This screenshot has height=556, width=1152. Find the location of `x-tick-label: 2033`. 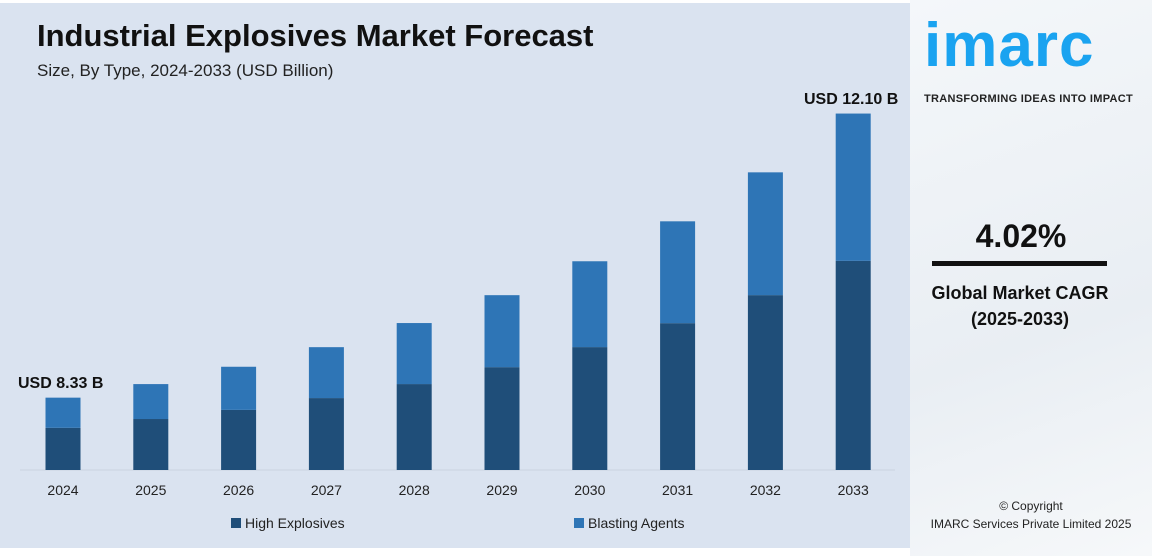

x-tick-label: 2033 is located at coordinates (853, 490).